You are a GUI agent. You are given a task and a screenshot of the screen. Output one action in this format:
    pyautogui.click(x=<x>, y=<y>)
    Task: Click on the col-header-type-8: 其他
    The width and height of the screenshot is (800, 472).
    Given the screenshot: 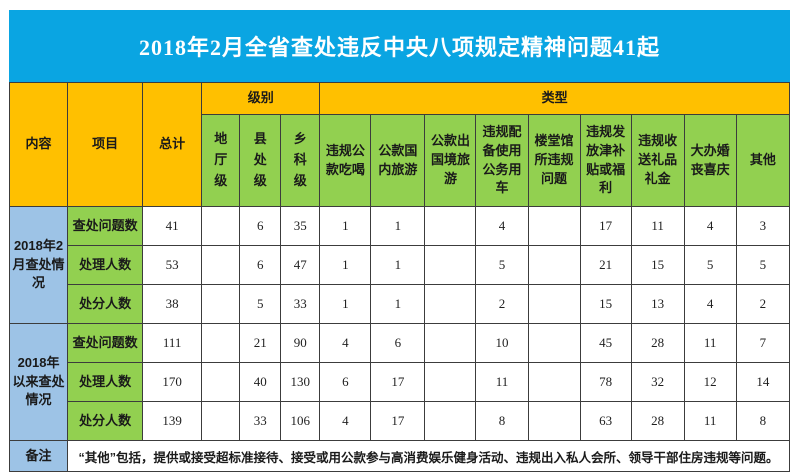 What is the action you would take?
    pyautogui.click(x=763, y=160)
    